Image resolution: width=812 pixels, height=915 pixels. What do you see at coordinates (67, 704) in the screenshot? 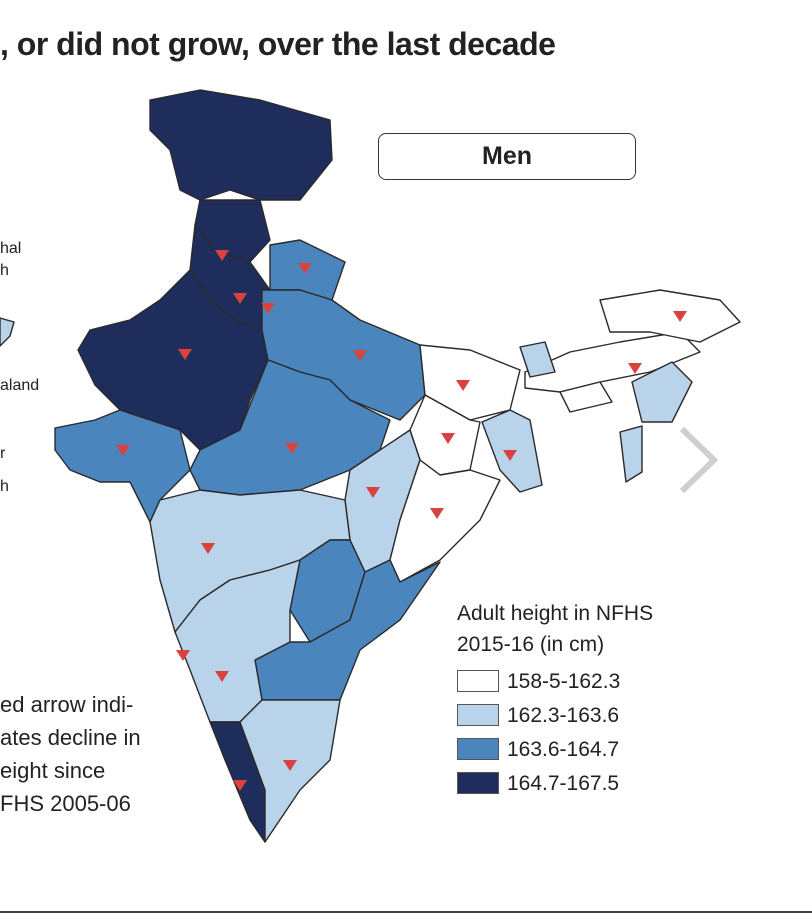
I see `note-line: ed arrow indi-` at bounding box center [67, 704].